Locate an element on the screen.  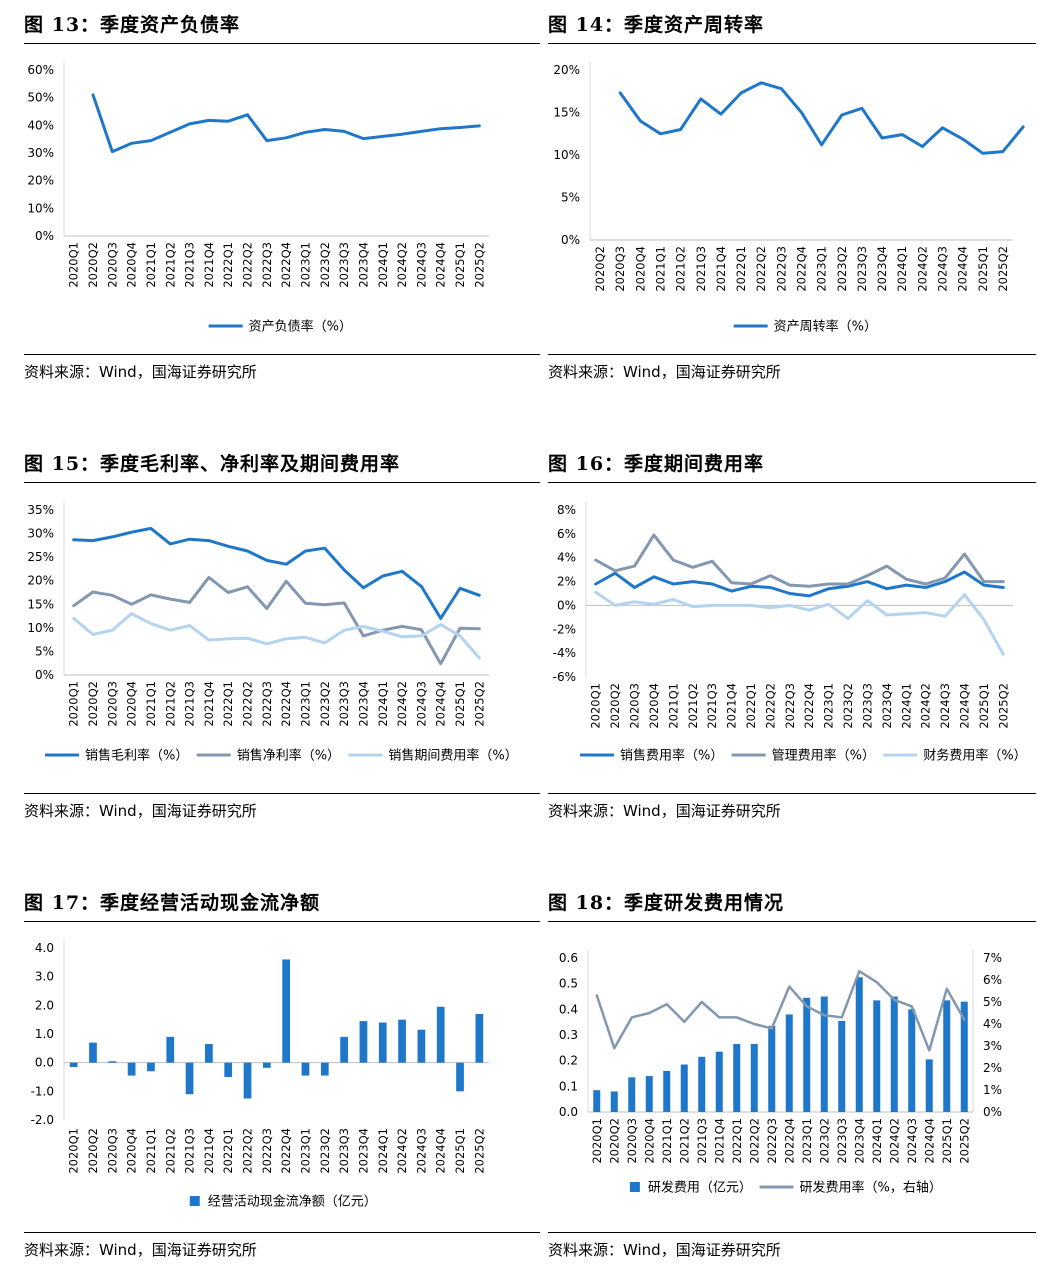
y-tick-label: 30% is located at coordinates (40, 534).